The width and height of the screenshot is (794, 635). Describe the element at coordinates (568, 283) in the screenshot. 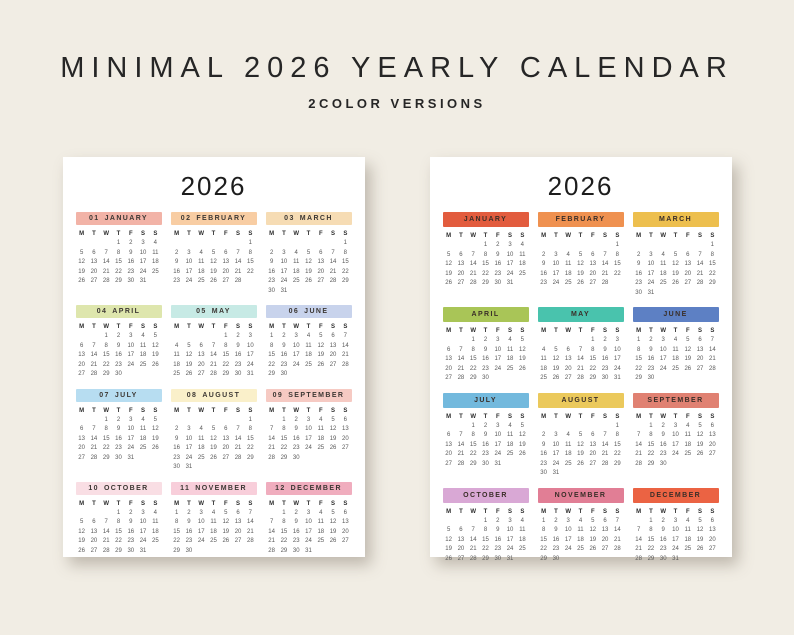

I see `date-cell: 25` at that location.